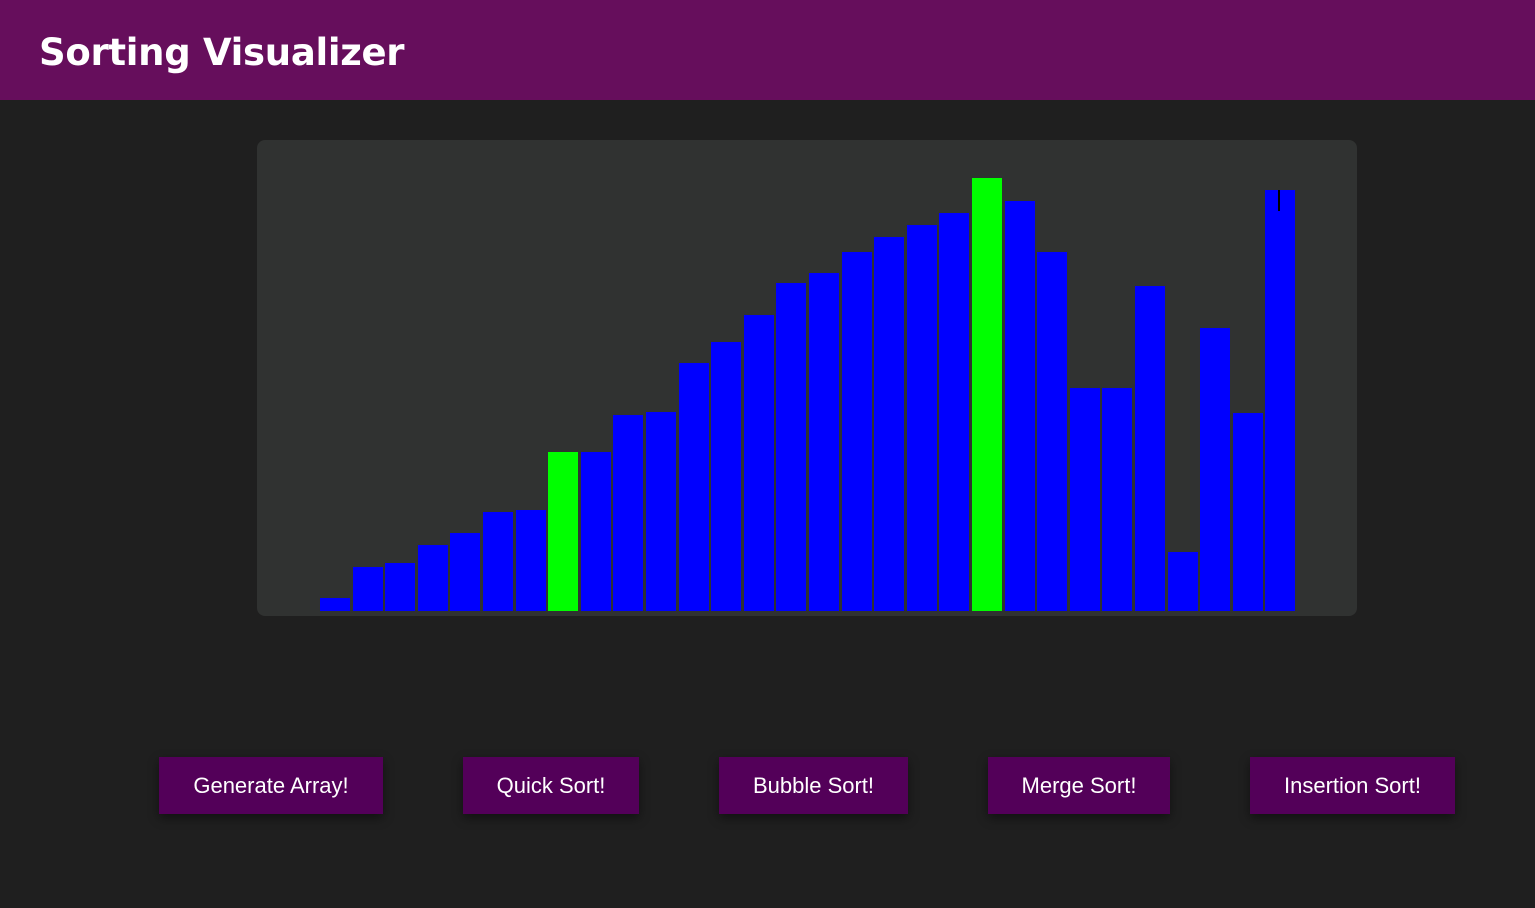  Describe the element at coordinates (767, 50) in the screenshot. I see `app-header: Sorting Visualizer` at that location.